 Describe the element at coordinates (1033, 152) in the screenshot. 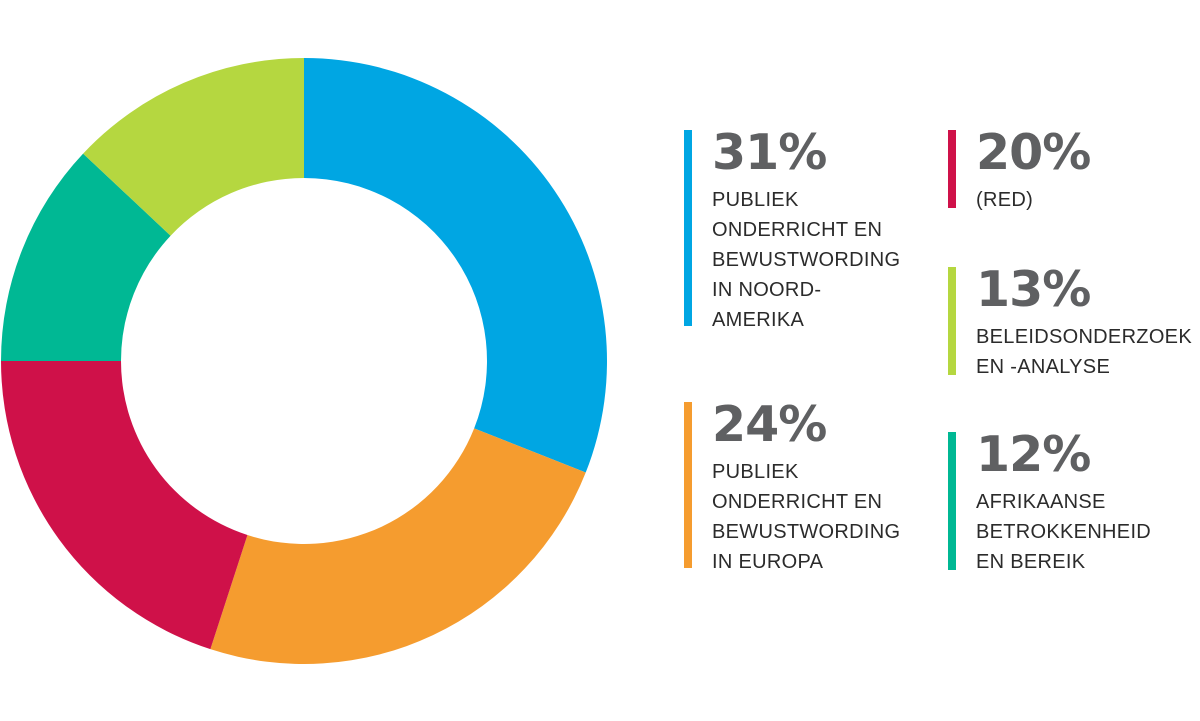

I see `legend-percent: 20%` at that location.